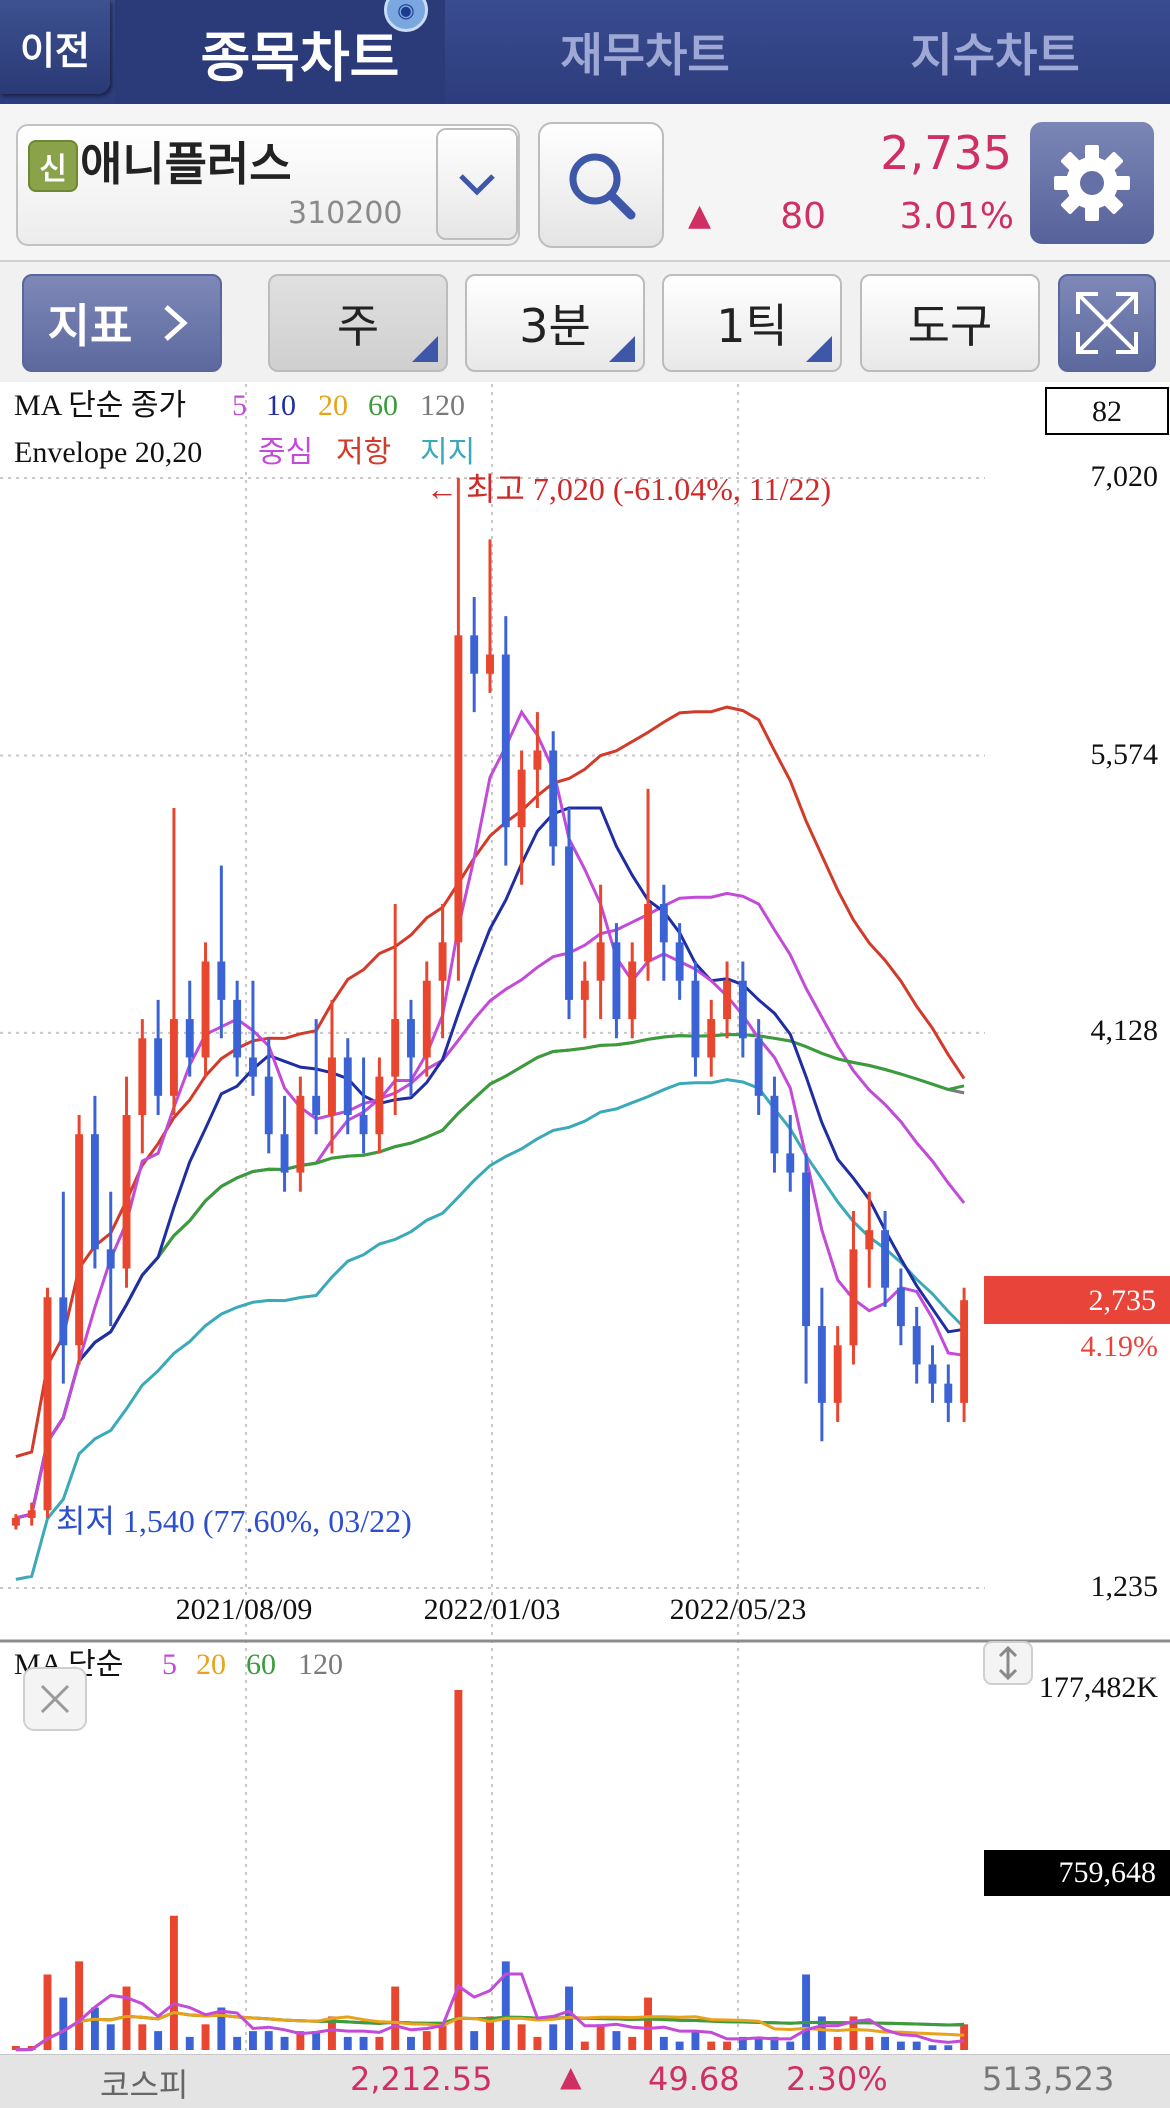 The height and width of the screenshot is (2108, 1170). What do you see at coordinates (55, 47) in the screenshot?
I see `back-button: 이전` at bounding box center [55, 47].